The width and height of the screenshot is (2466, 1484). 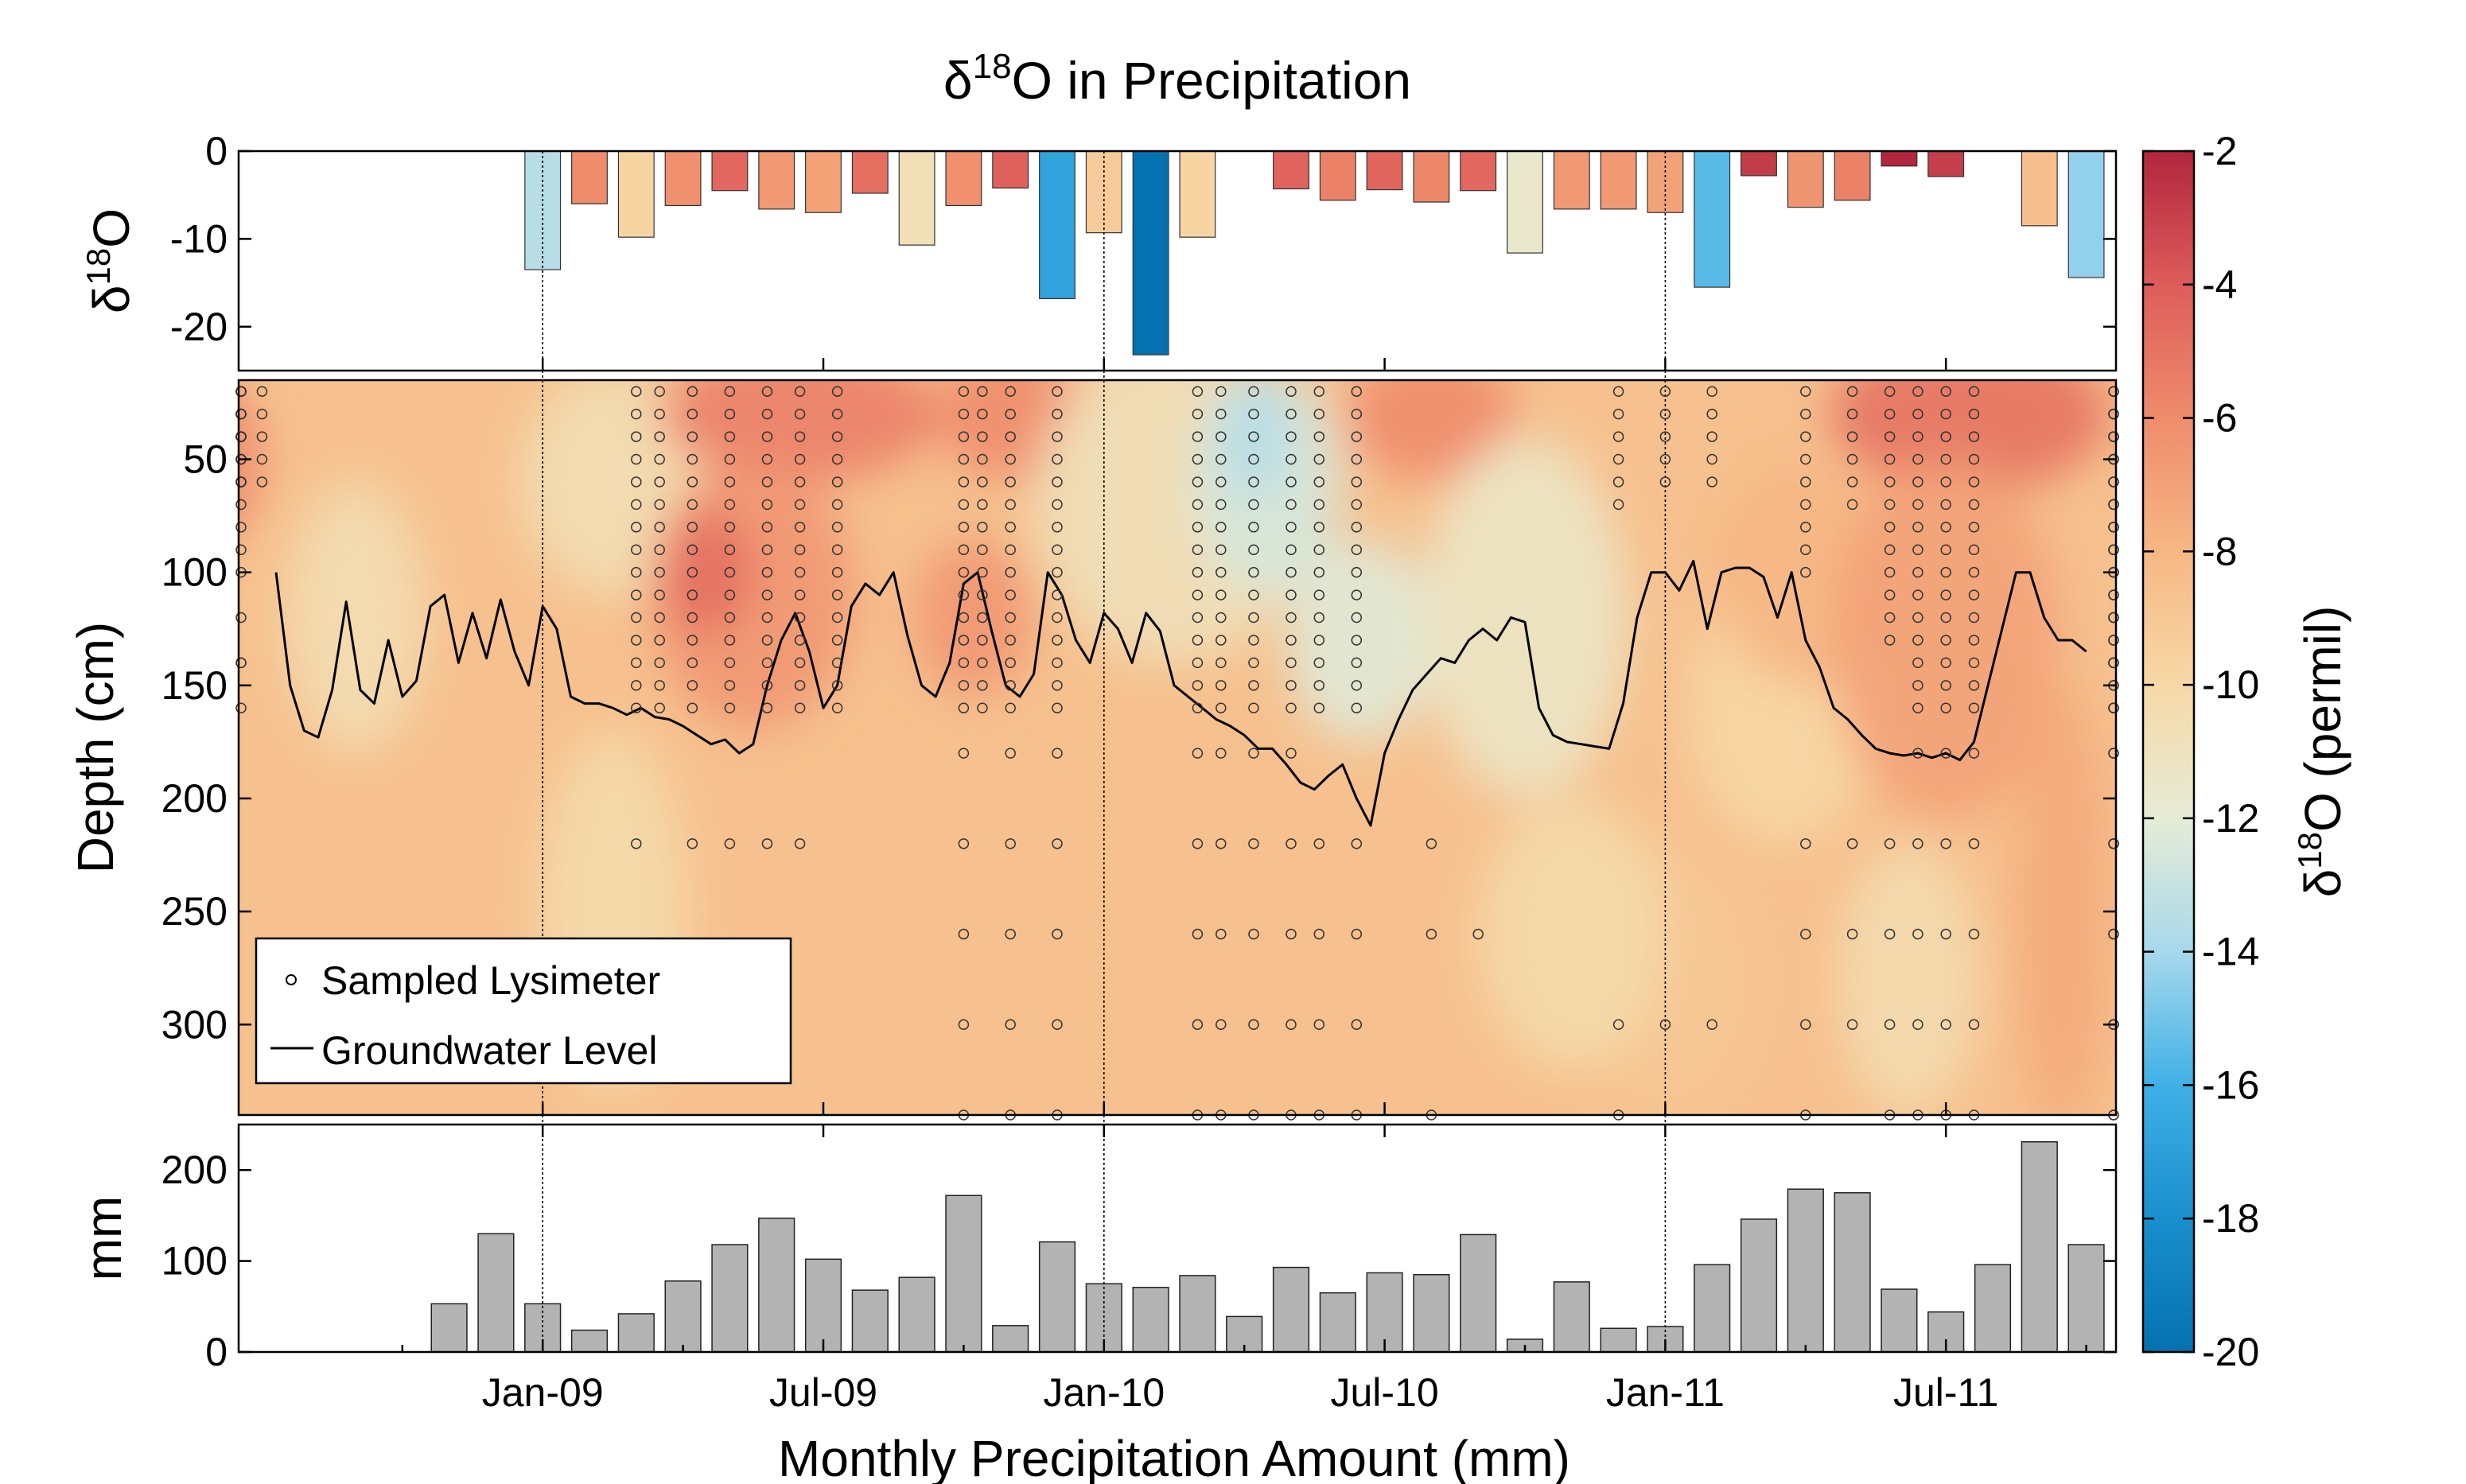 I want to click on bottom-x-tick-label: Jan-09, so click(x=543, y=1392).